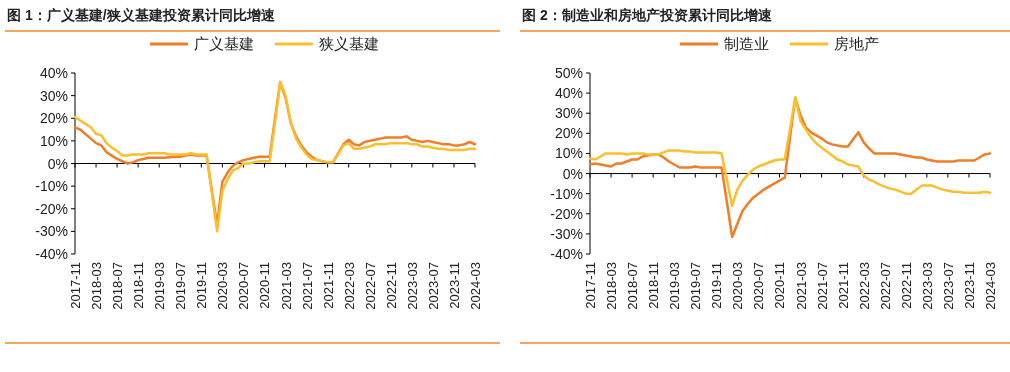 The image size is (1010, 372). Describe the element at coordinates (647, 15) in the screenshot. I see `chart-title: 图 2：制造业和房地产投资累计同比增速` at that location.